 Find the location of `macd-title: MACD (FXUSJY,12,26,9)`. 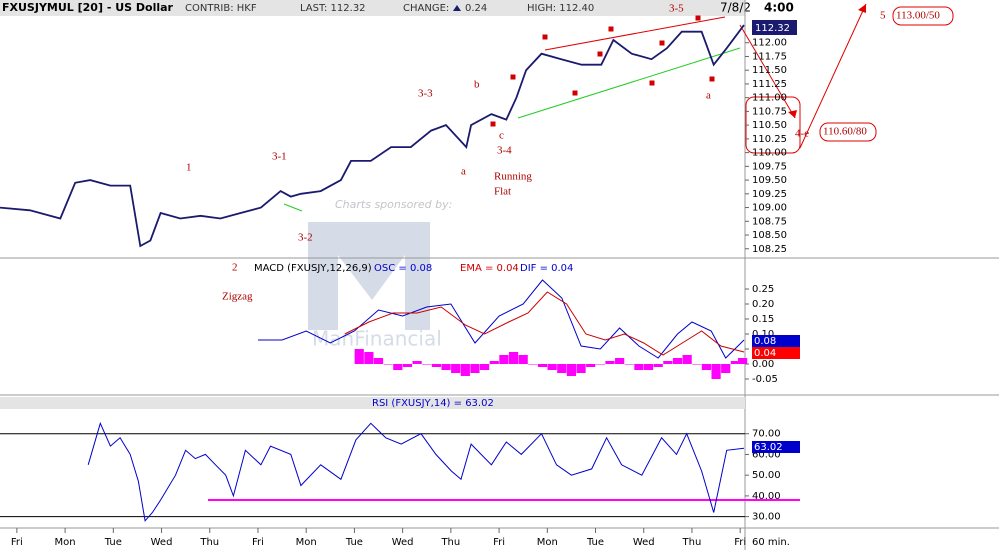

macd-title: MACD (FXUSJY,12,26,9) is located at coordinates (313, 268).